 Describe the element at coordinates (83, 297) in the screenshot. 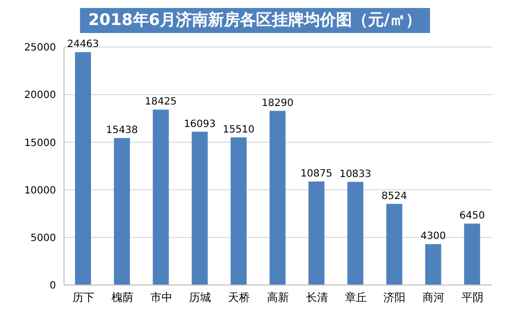

I see `x-tick-label: 历下` at that location.